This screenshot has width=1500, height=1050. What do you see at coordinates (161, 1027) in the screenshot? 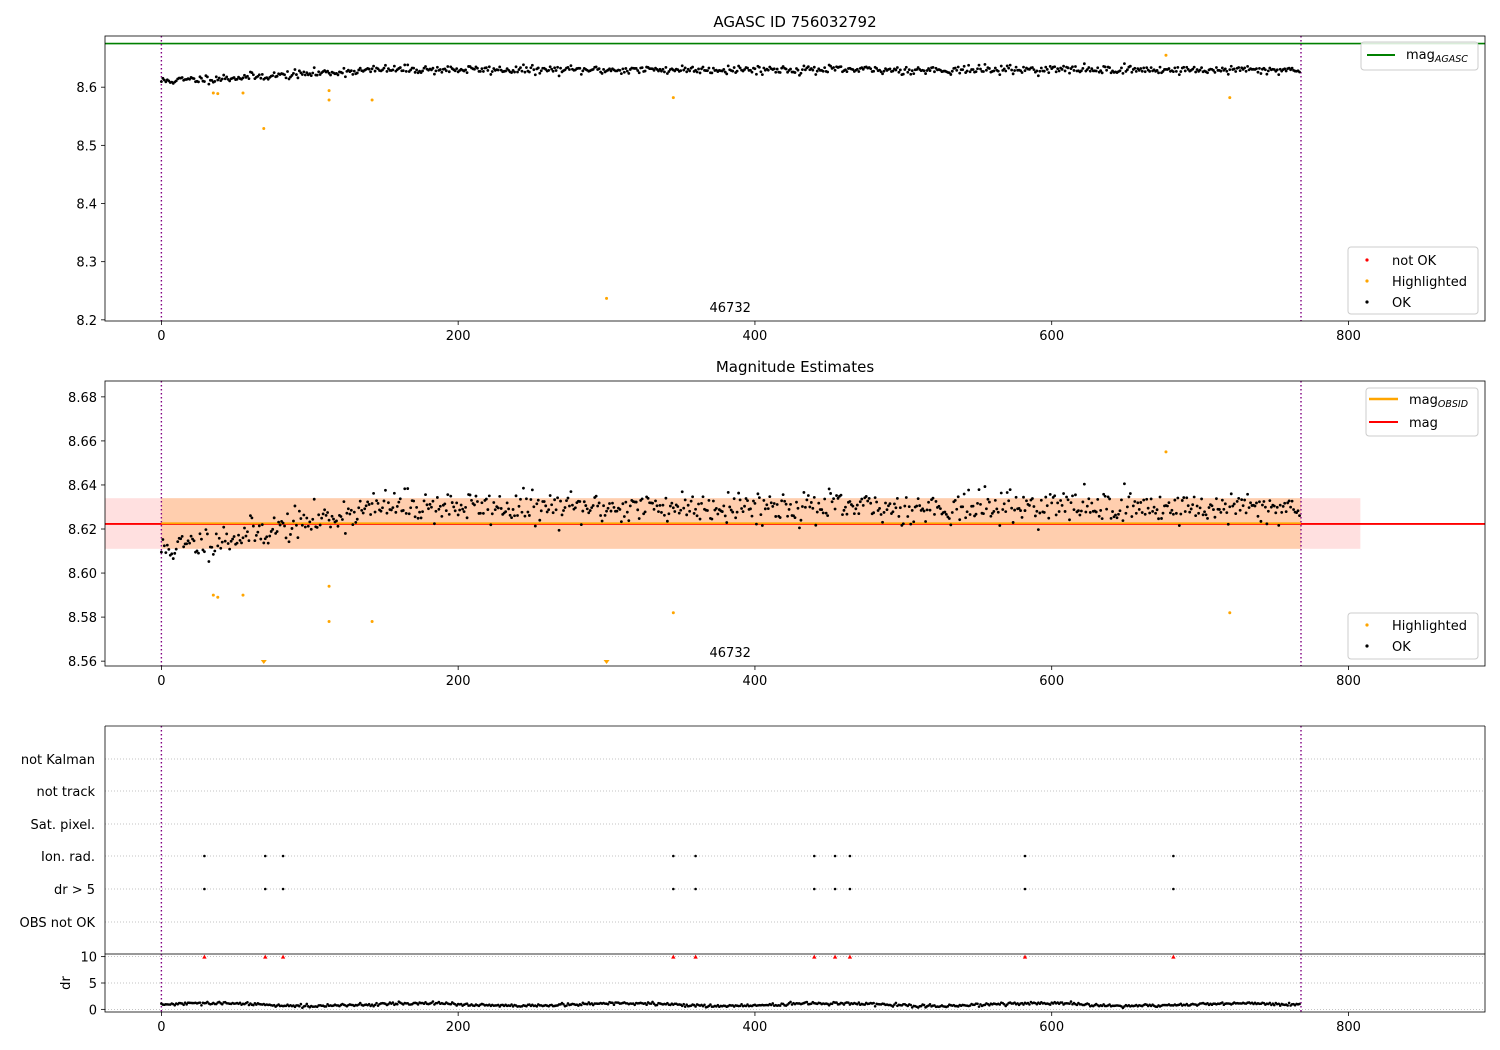
I see `x-tick-label: 0` at bounding box center [161, 1027].